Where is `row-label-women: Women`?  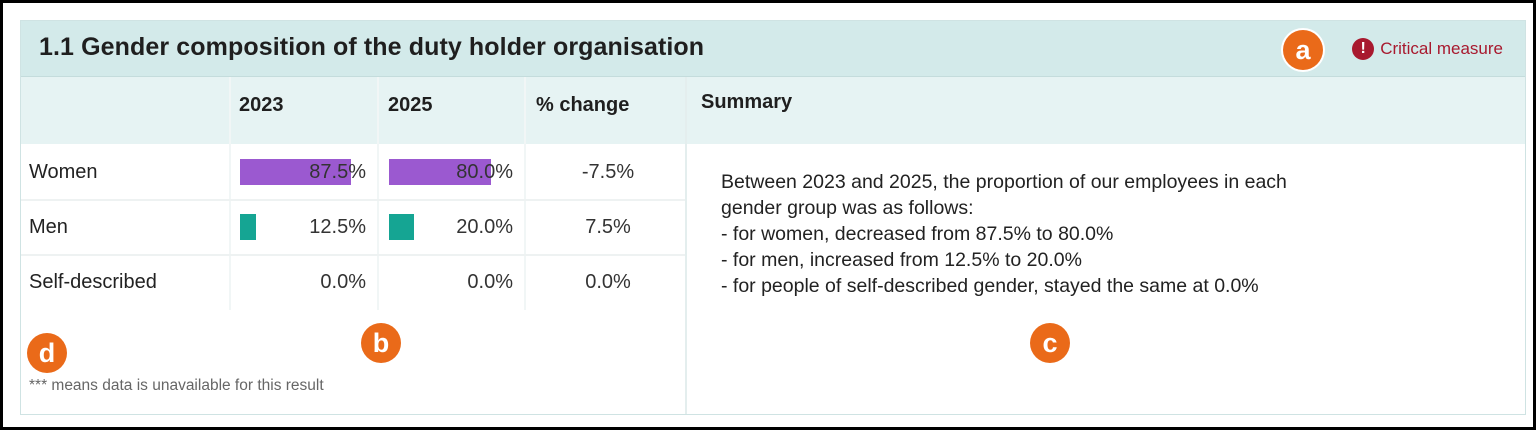 row-label-women: Women is located at coordinates (63, 172).